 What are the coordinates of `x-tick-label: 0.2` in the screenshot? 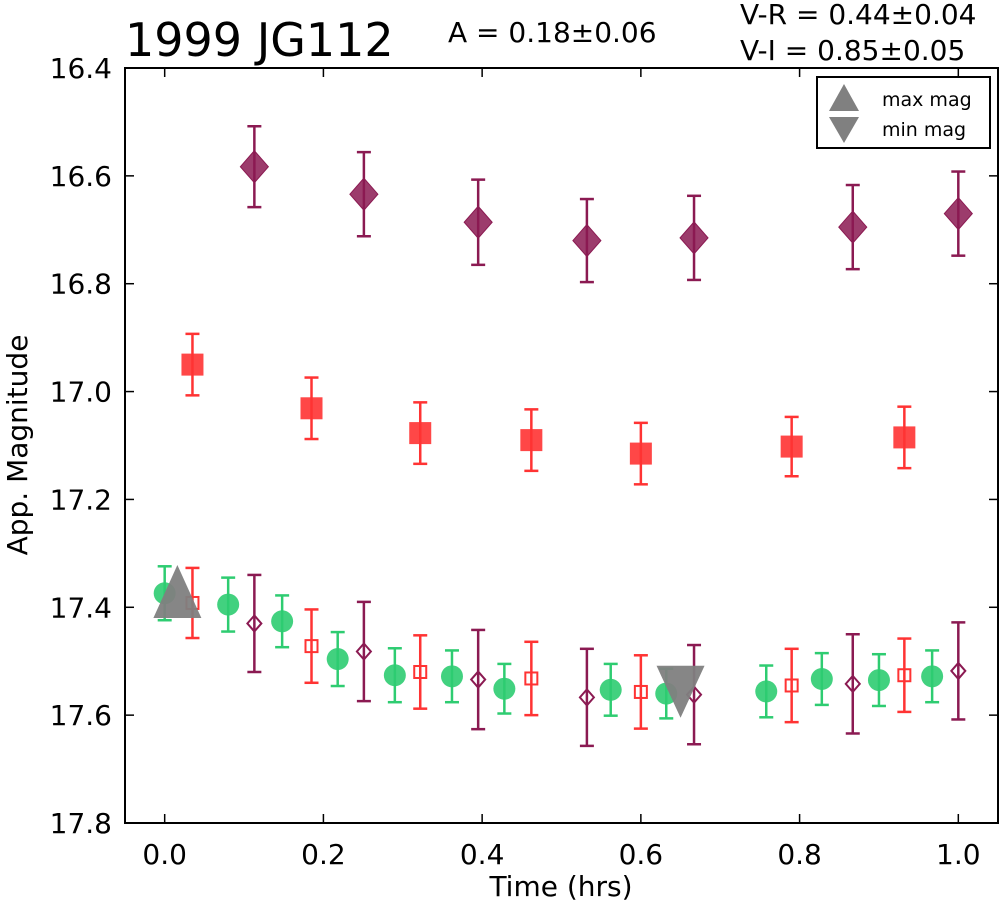 It's located at (323, 854).